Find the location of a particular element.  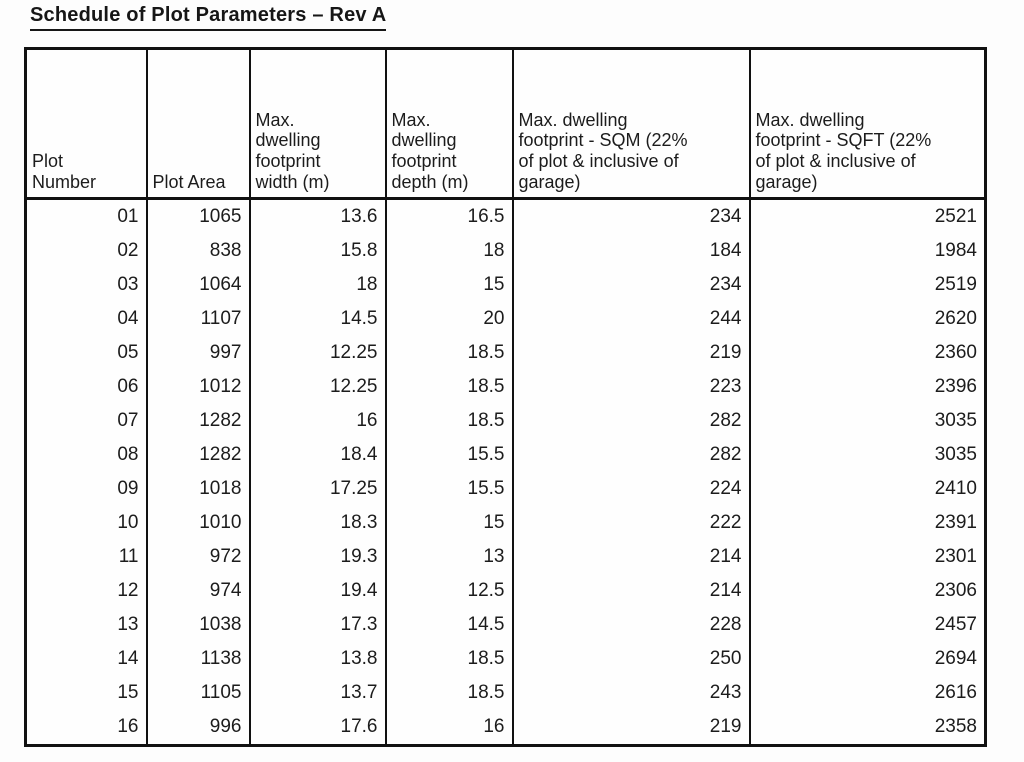

table-cell: 223 is located at coordinates (631, 387).